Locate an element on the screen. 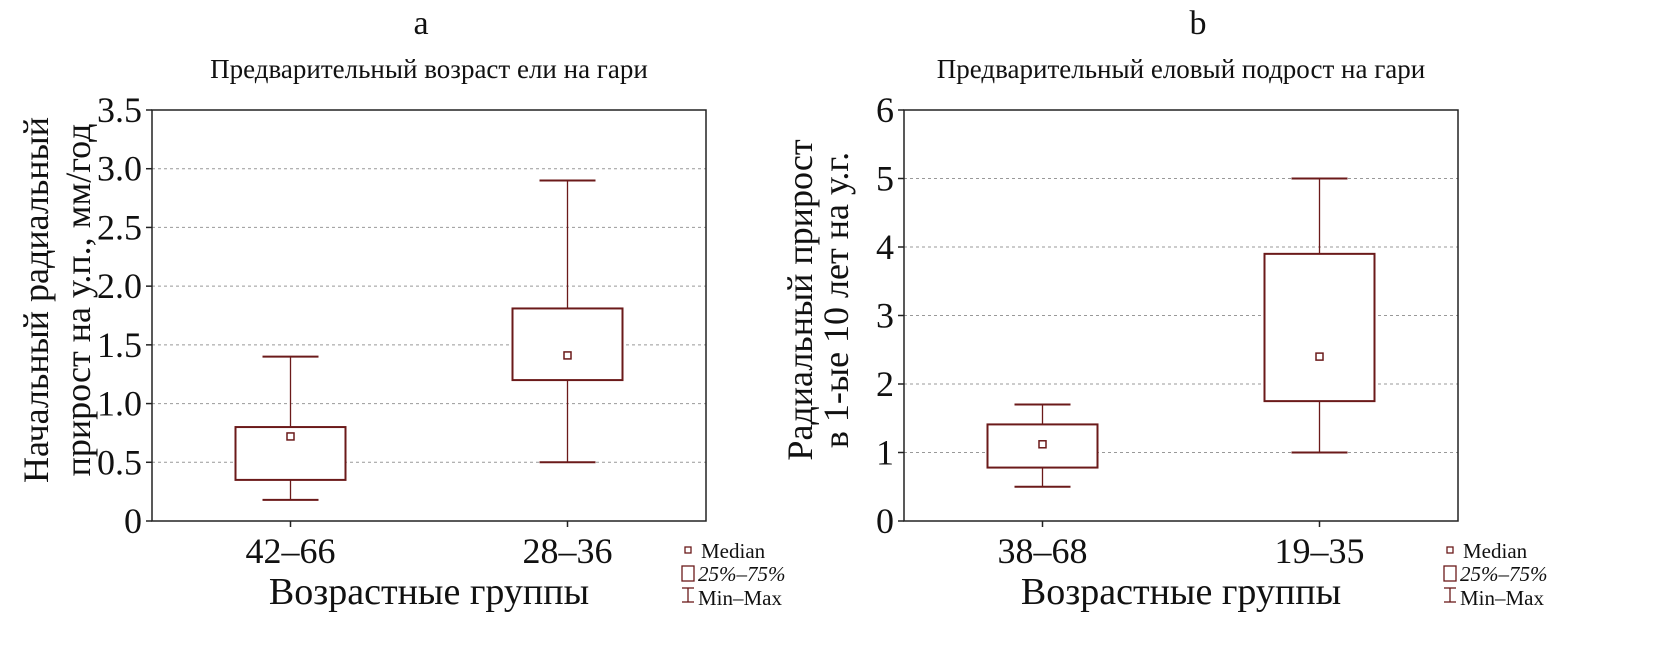  y-tick-label: 1.0 is located at coordinates (119, 404).